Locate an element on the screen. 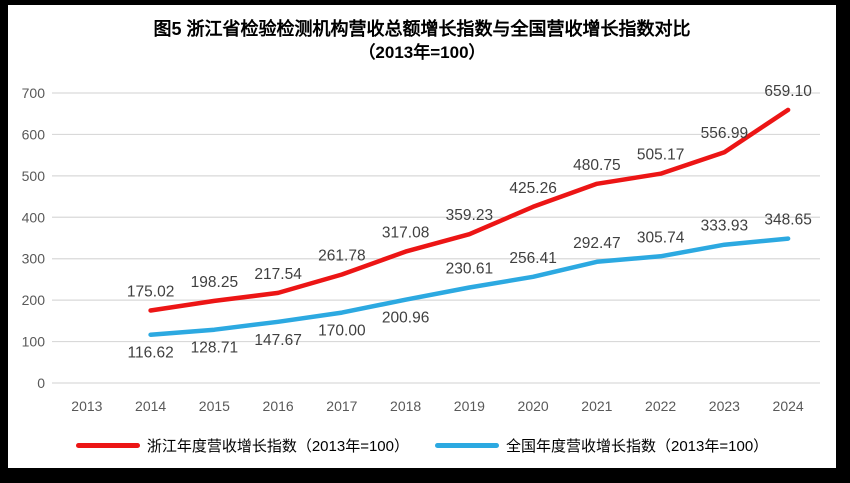  x-axis-tick-label: 2023 is located at coordinates (724, 406).